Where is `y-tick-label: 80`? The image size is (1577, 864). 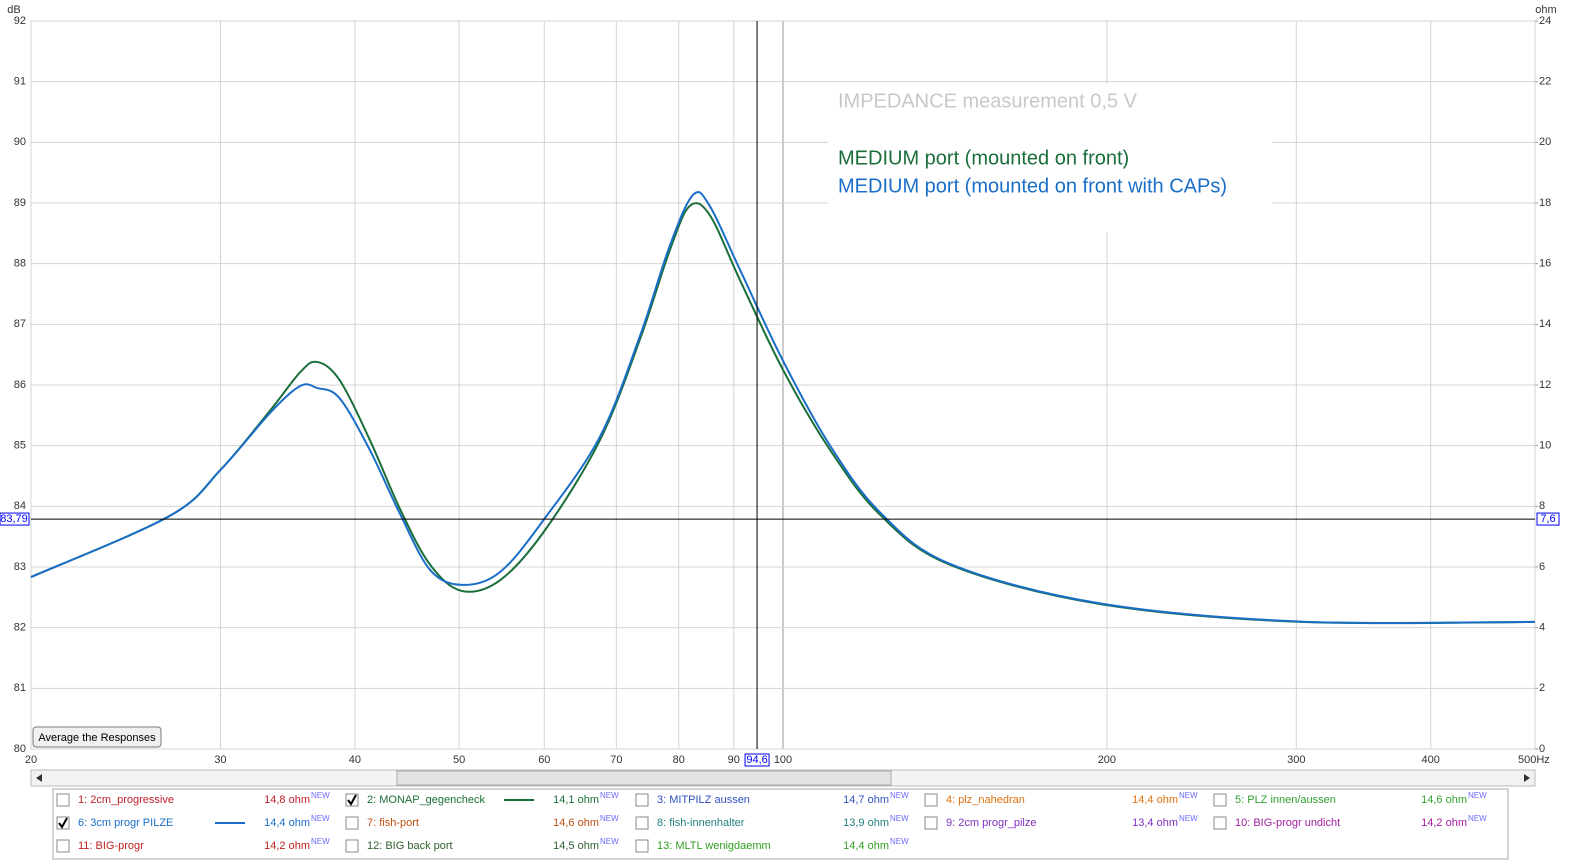
y-tick-label: 80 is located at coordinates (20, 749).